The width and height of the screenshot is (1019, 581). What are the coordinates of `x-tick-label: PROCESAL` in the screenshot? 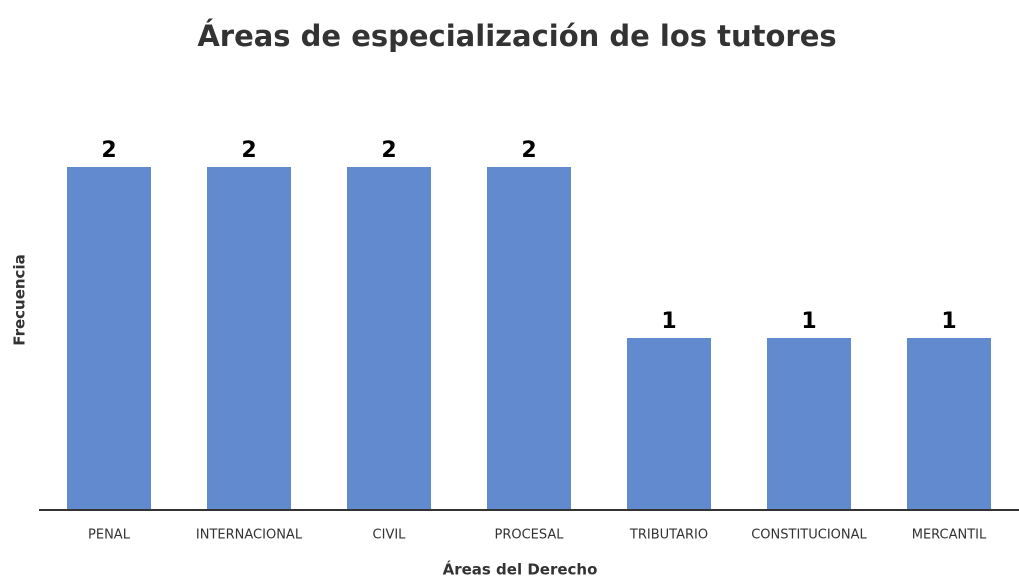 It's located at (529, 535).